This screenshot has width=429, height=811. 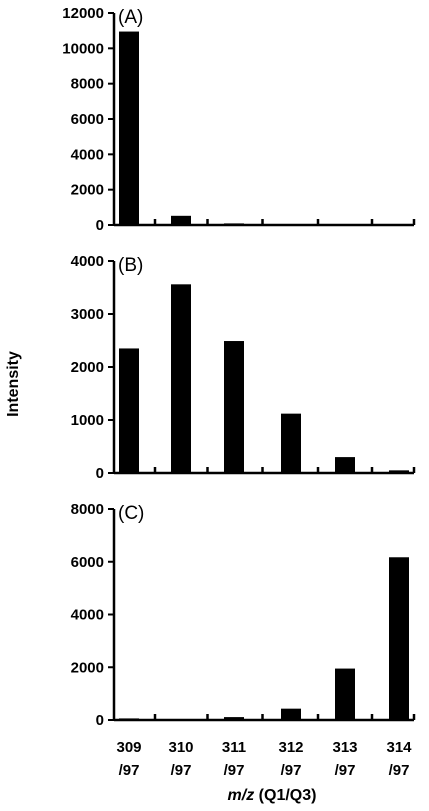 What do you see at coordinates (234, 747) in the screenshot?
I see `x-category-label-top: 311` at bounding box center [234, 747].